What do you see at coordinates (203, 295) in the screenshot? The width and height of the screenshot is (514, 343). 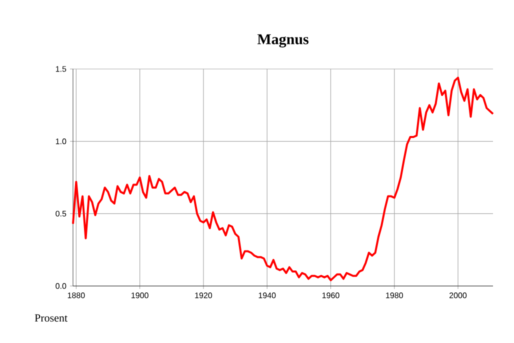 I see `x-tick-label: 1920` at bounding box center [203, 295].